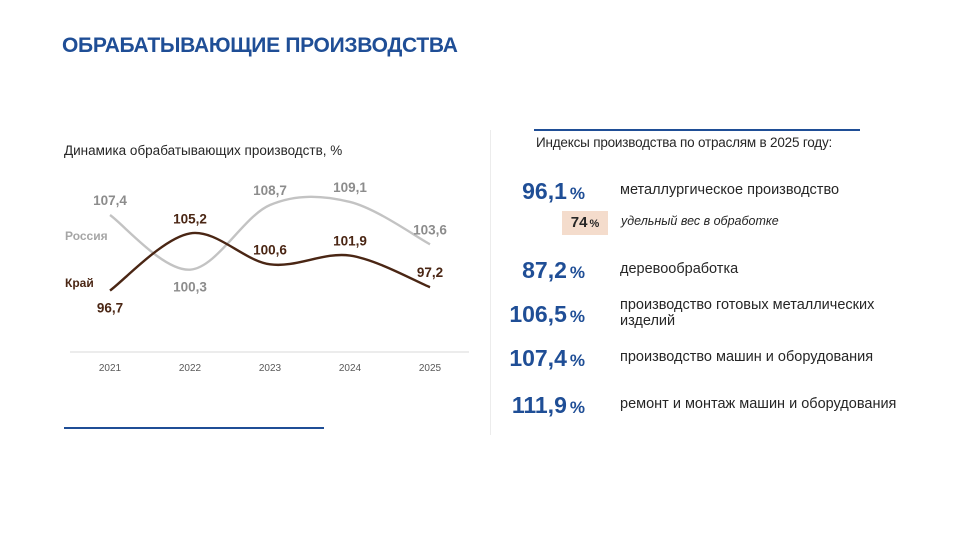 The height and width of the screenshot is (540, 960). Describe the element at coordinates (747, 357) in the screenshot. I see `index-label: производство машин и оборудования` at that location.